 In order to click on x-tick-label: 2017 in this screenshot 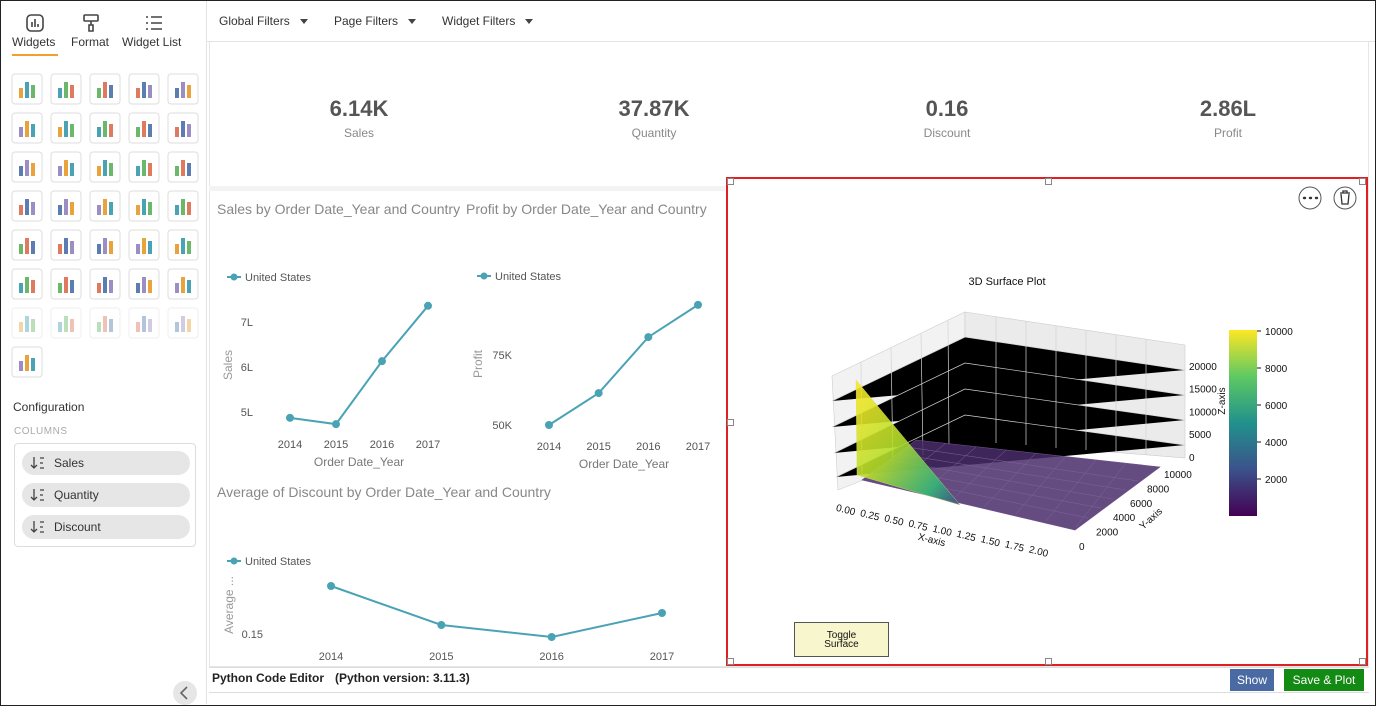, I will do `click(698, 447)`.